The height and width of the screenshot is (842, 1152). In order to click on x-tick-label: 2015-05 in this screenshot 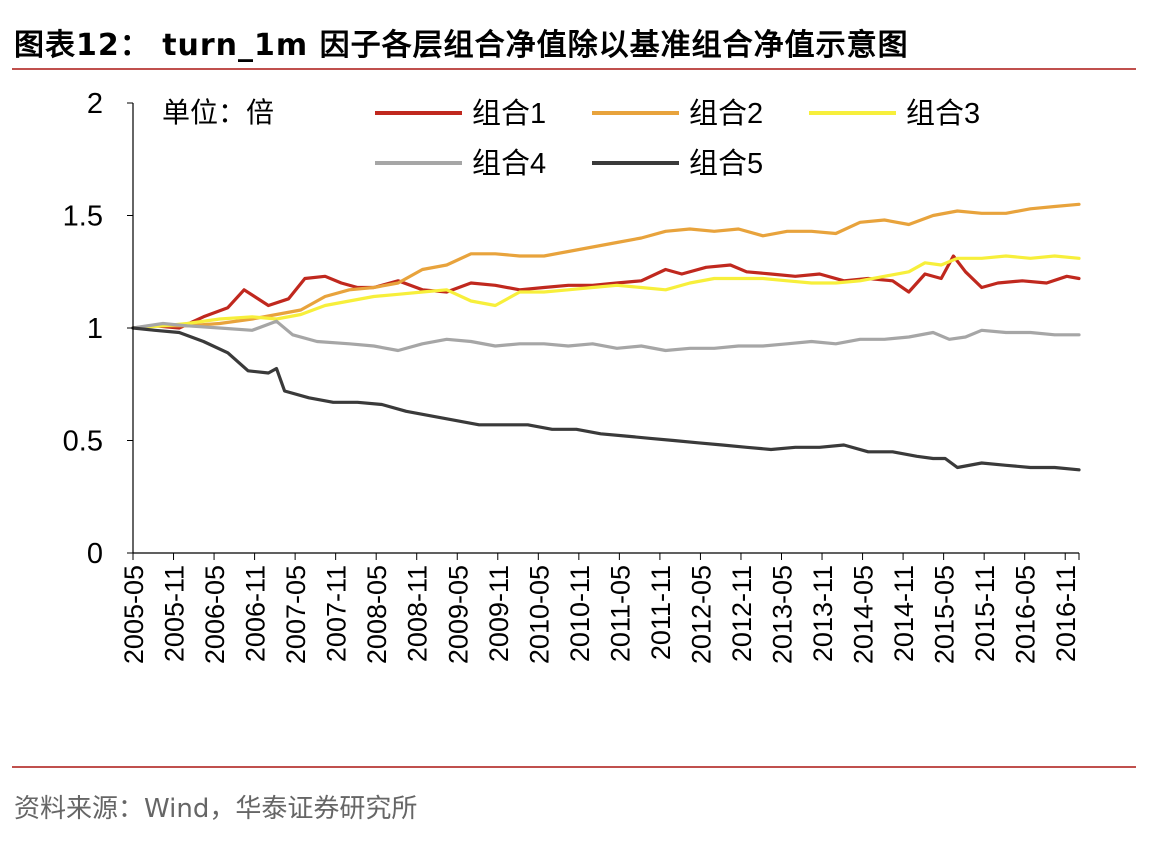, I will do `click(945, 614)`.